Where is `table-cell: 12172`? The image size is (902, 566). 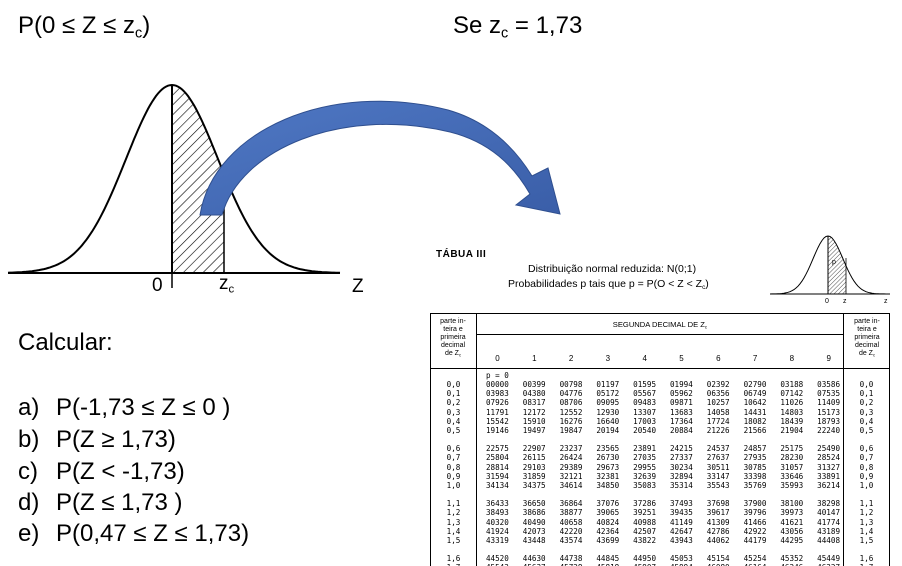 table-cell: 12172 is located at coordinates (534, 412).